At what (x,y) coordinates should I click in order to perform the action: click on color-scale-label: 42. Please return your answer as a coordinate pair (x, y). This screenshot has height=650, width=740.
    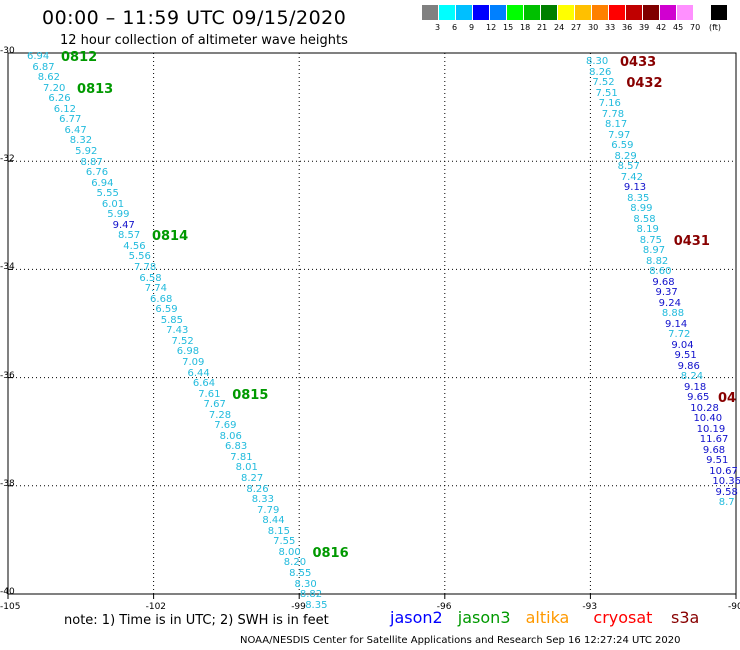
    Looking at the image, I should click on (661, 27).